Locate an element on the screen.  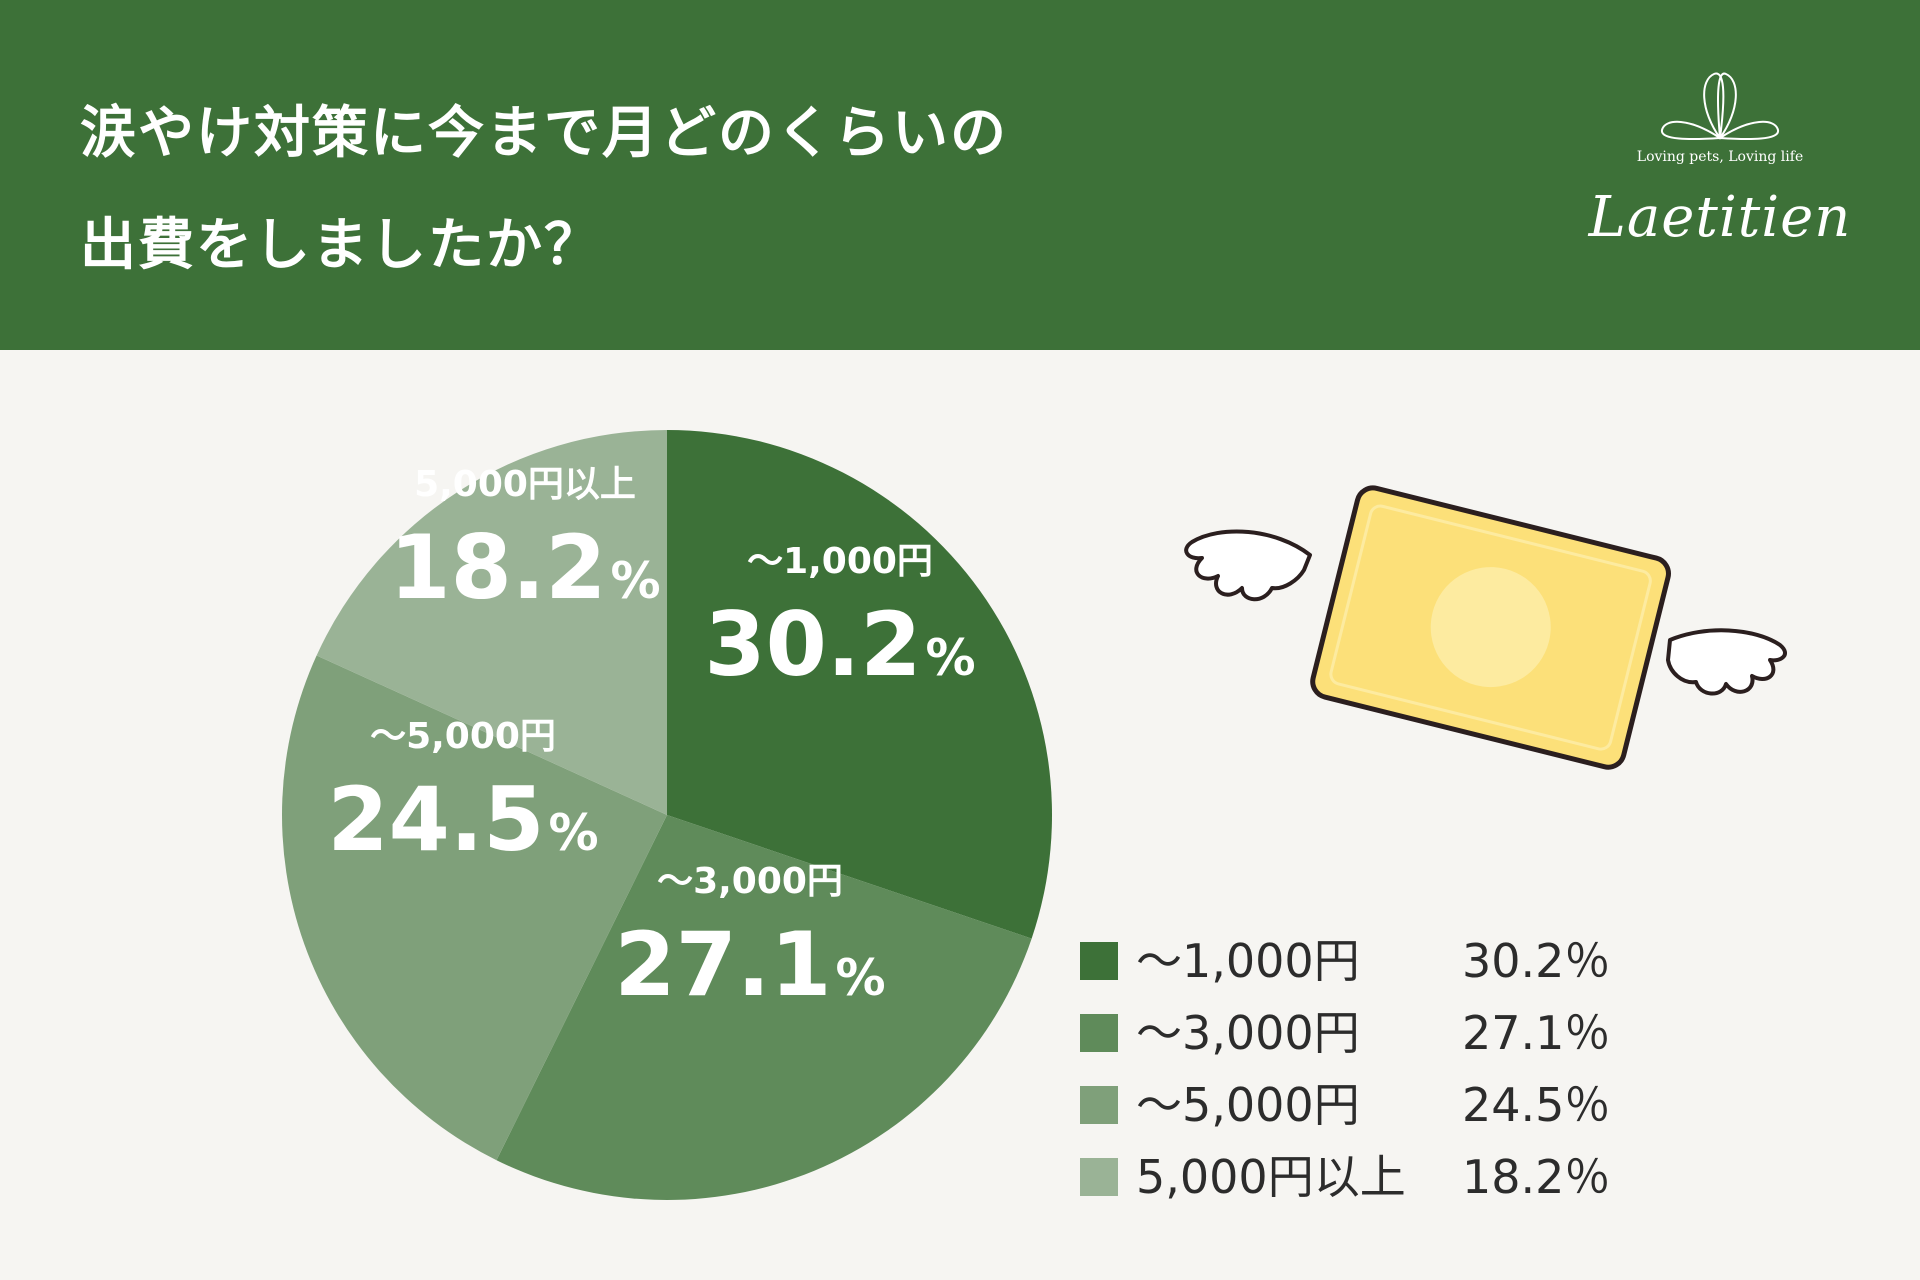
legend-value: 18.2％ is located at coordinates (1536, 1177).